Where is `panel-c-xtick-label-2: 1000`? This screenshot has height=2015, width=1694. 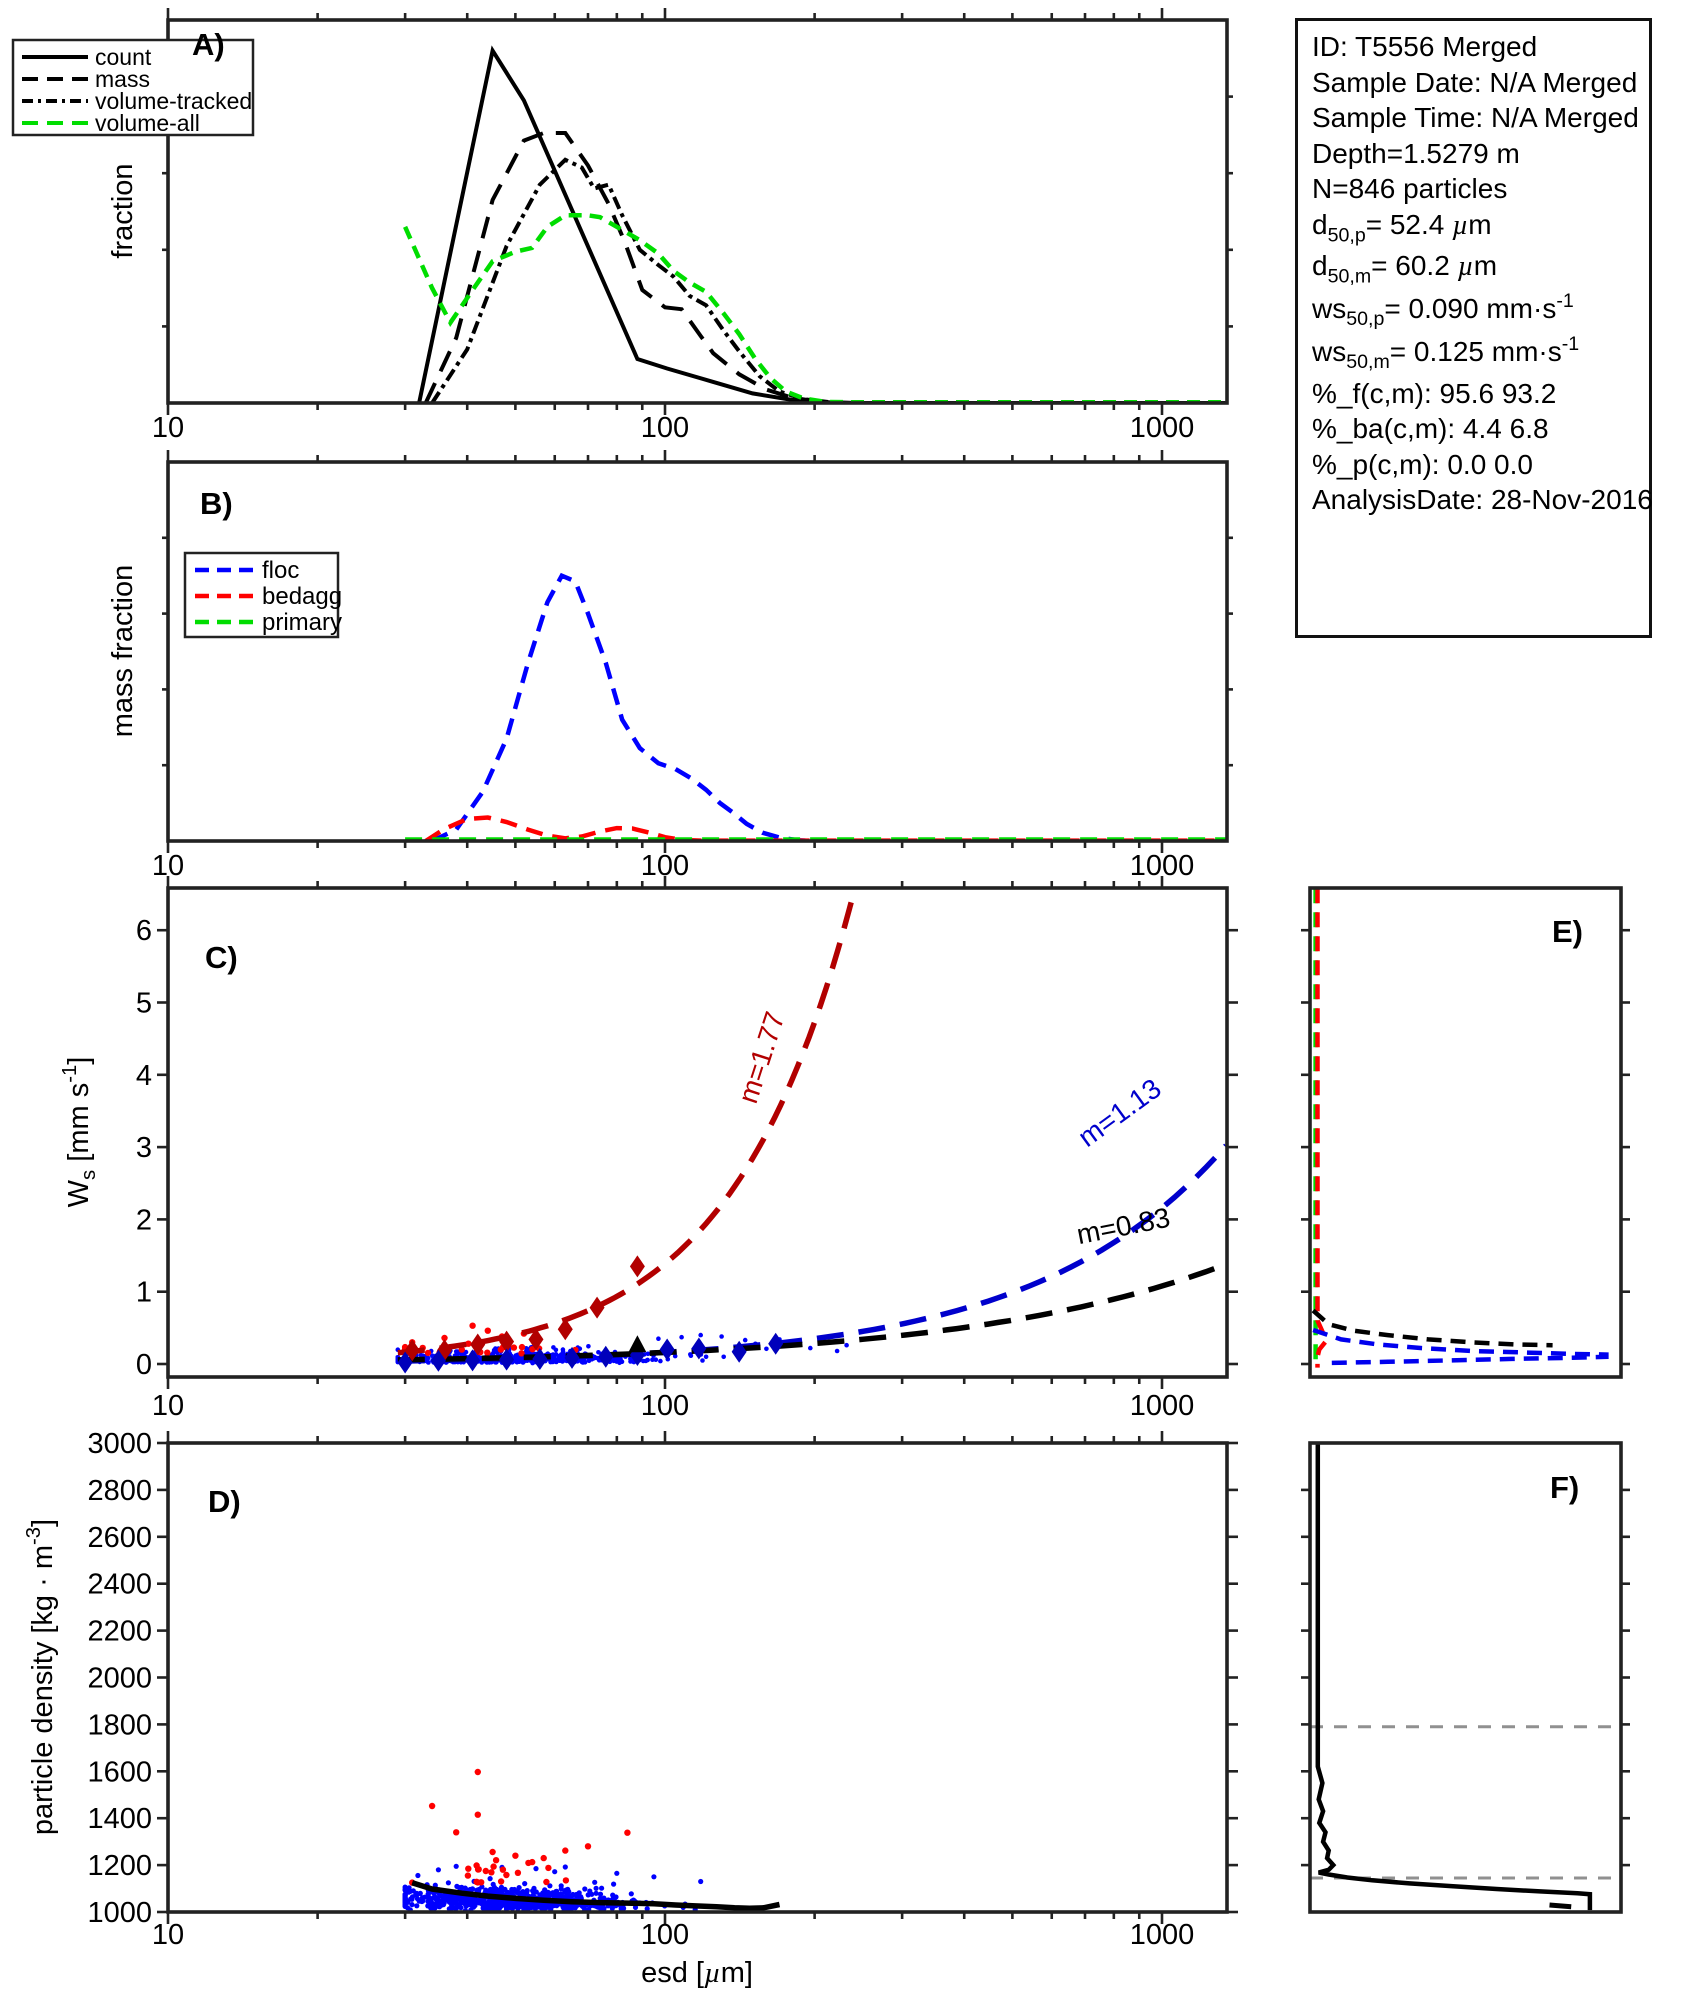
panel-c-xtick-label-2: 1000 is located at coordinates (1162, 1406).